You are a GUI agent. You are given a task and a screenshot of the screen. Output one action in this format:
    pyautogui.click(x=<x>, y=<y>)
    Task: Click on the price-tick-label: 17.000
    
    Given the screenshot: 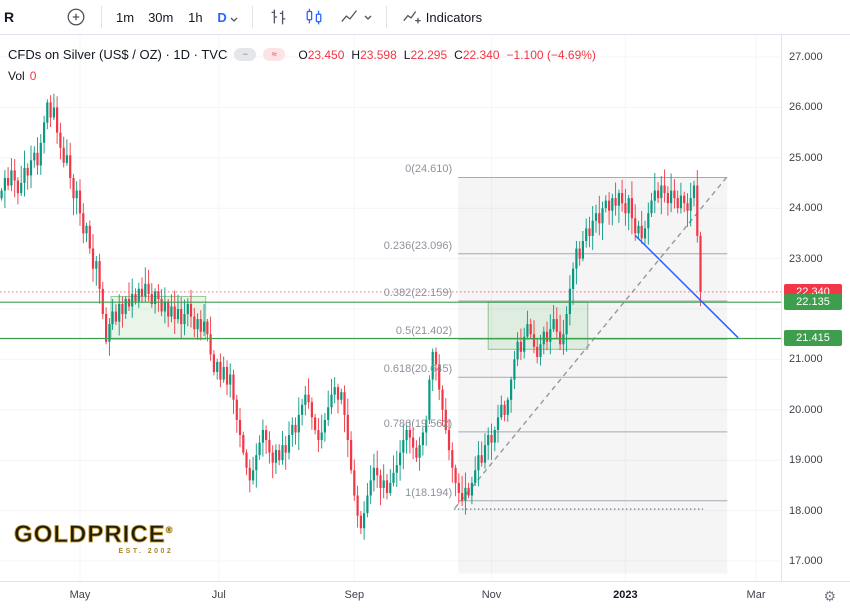 What is the action you would take?
    pyautogui.click(x=806, y=561)
    